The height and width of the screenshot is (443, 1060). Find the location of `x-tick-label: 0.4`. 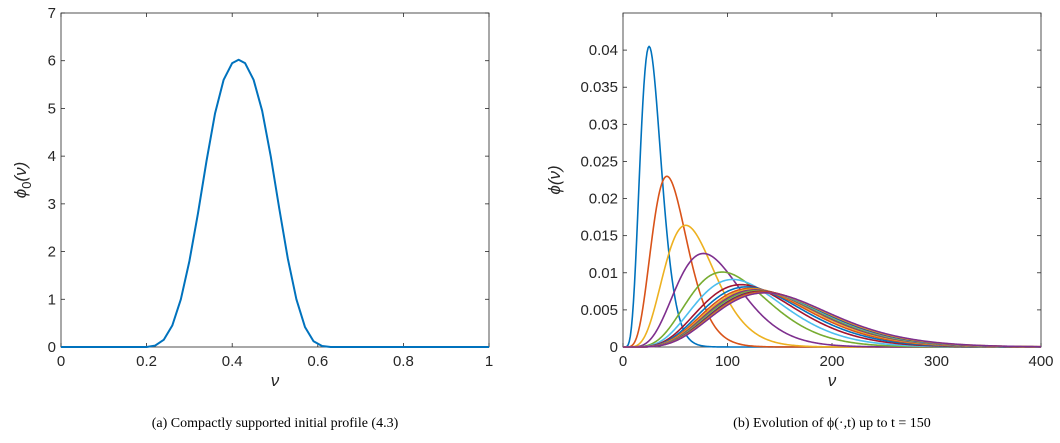

x-tick-label: 0.4 is located at coordinates (232, 361).